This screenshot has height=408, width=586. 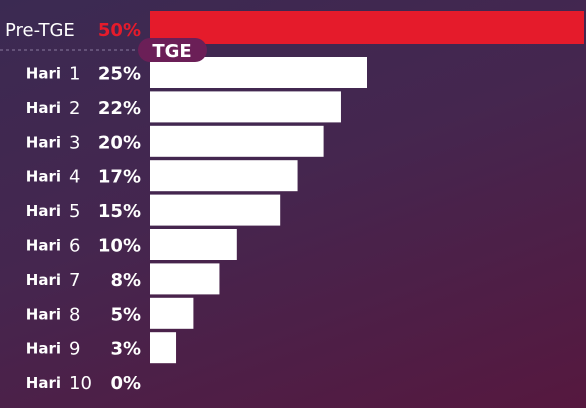 What do you see at coordinates (74, 246) in the screenshot?
I see `day-number-label: 6` at bounding box center [74, 246].